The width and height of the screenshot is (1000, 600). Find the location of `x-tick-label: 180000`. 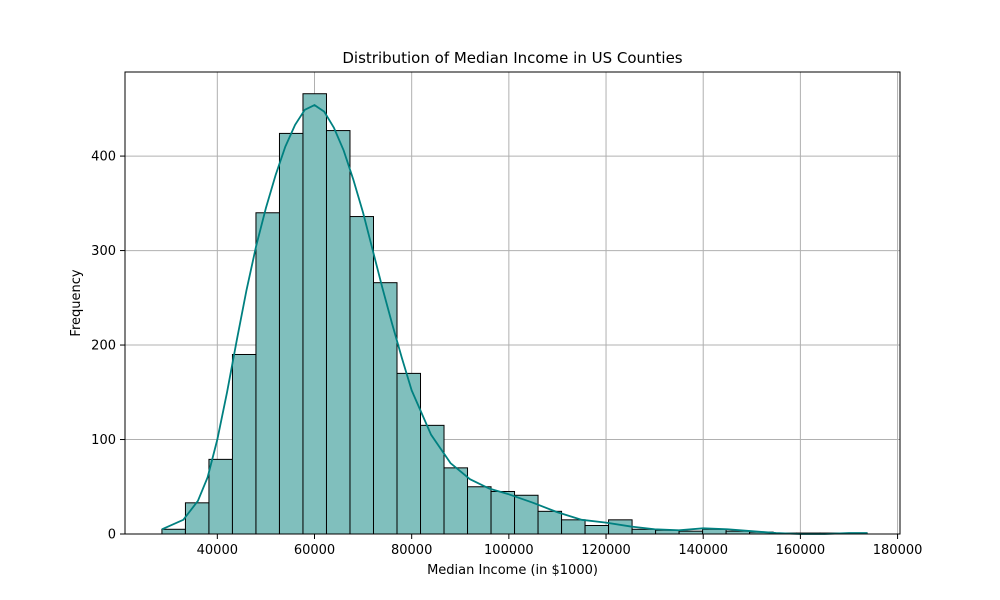

x-tick-label: 180000 is located at coordinates (898, 550).